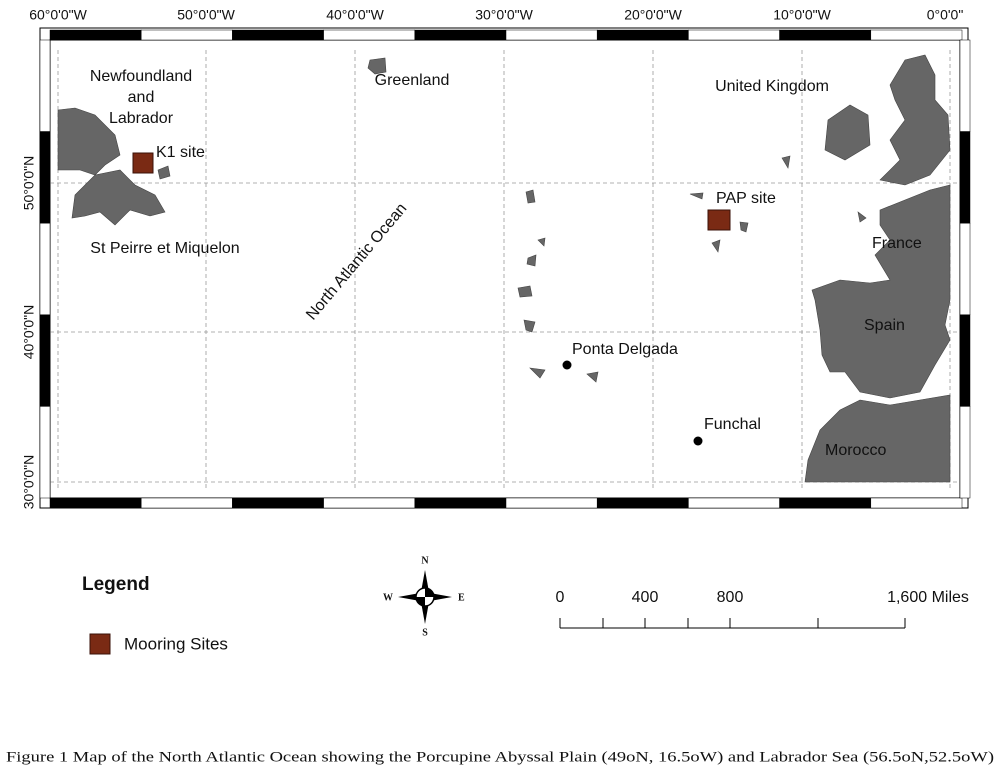  I want to click on k1-site-marker, so click(143, 163).